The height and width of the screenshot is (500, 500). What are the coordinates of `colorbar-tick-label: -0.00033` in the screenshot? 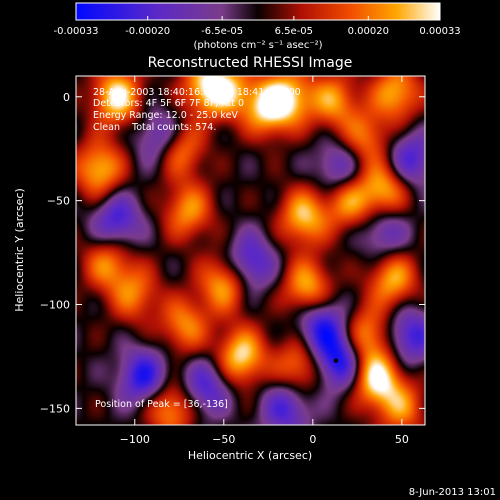 It's located at (76, 31).